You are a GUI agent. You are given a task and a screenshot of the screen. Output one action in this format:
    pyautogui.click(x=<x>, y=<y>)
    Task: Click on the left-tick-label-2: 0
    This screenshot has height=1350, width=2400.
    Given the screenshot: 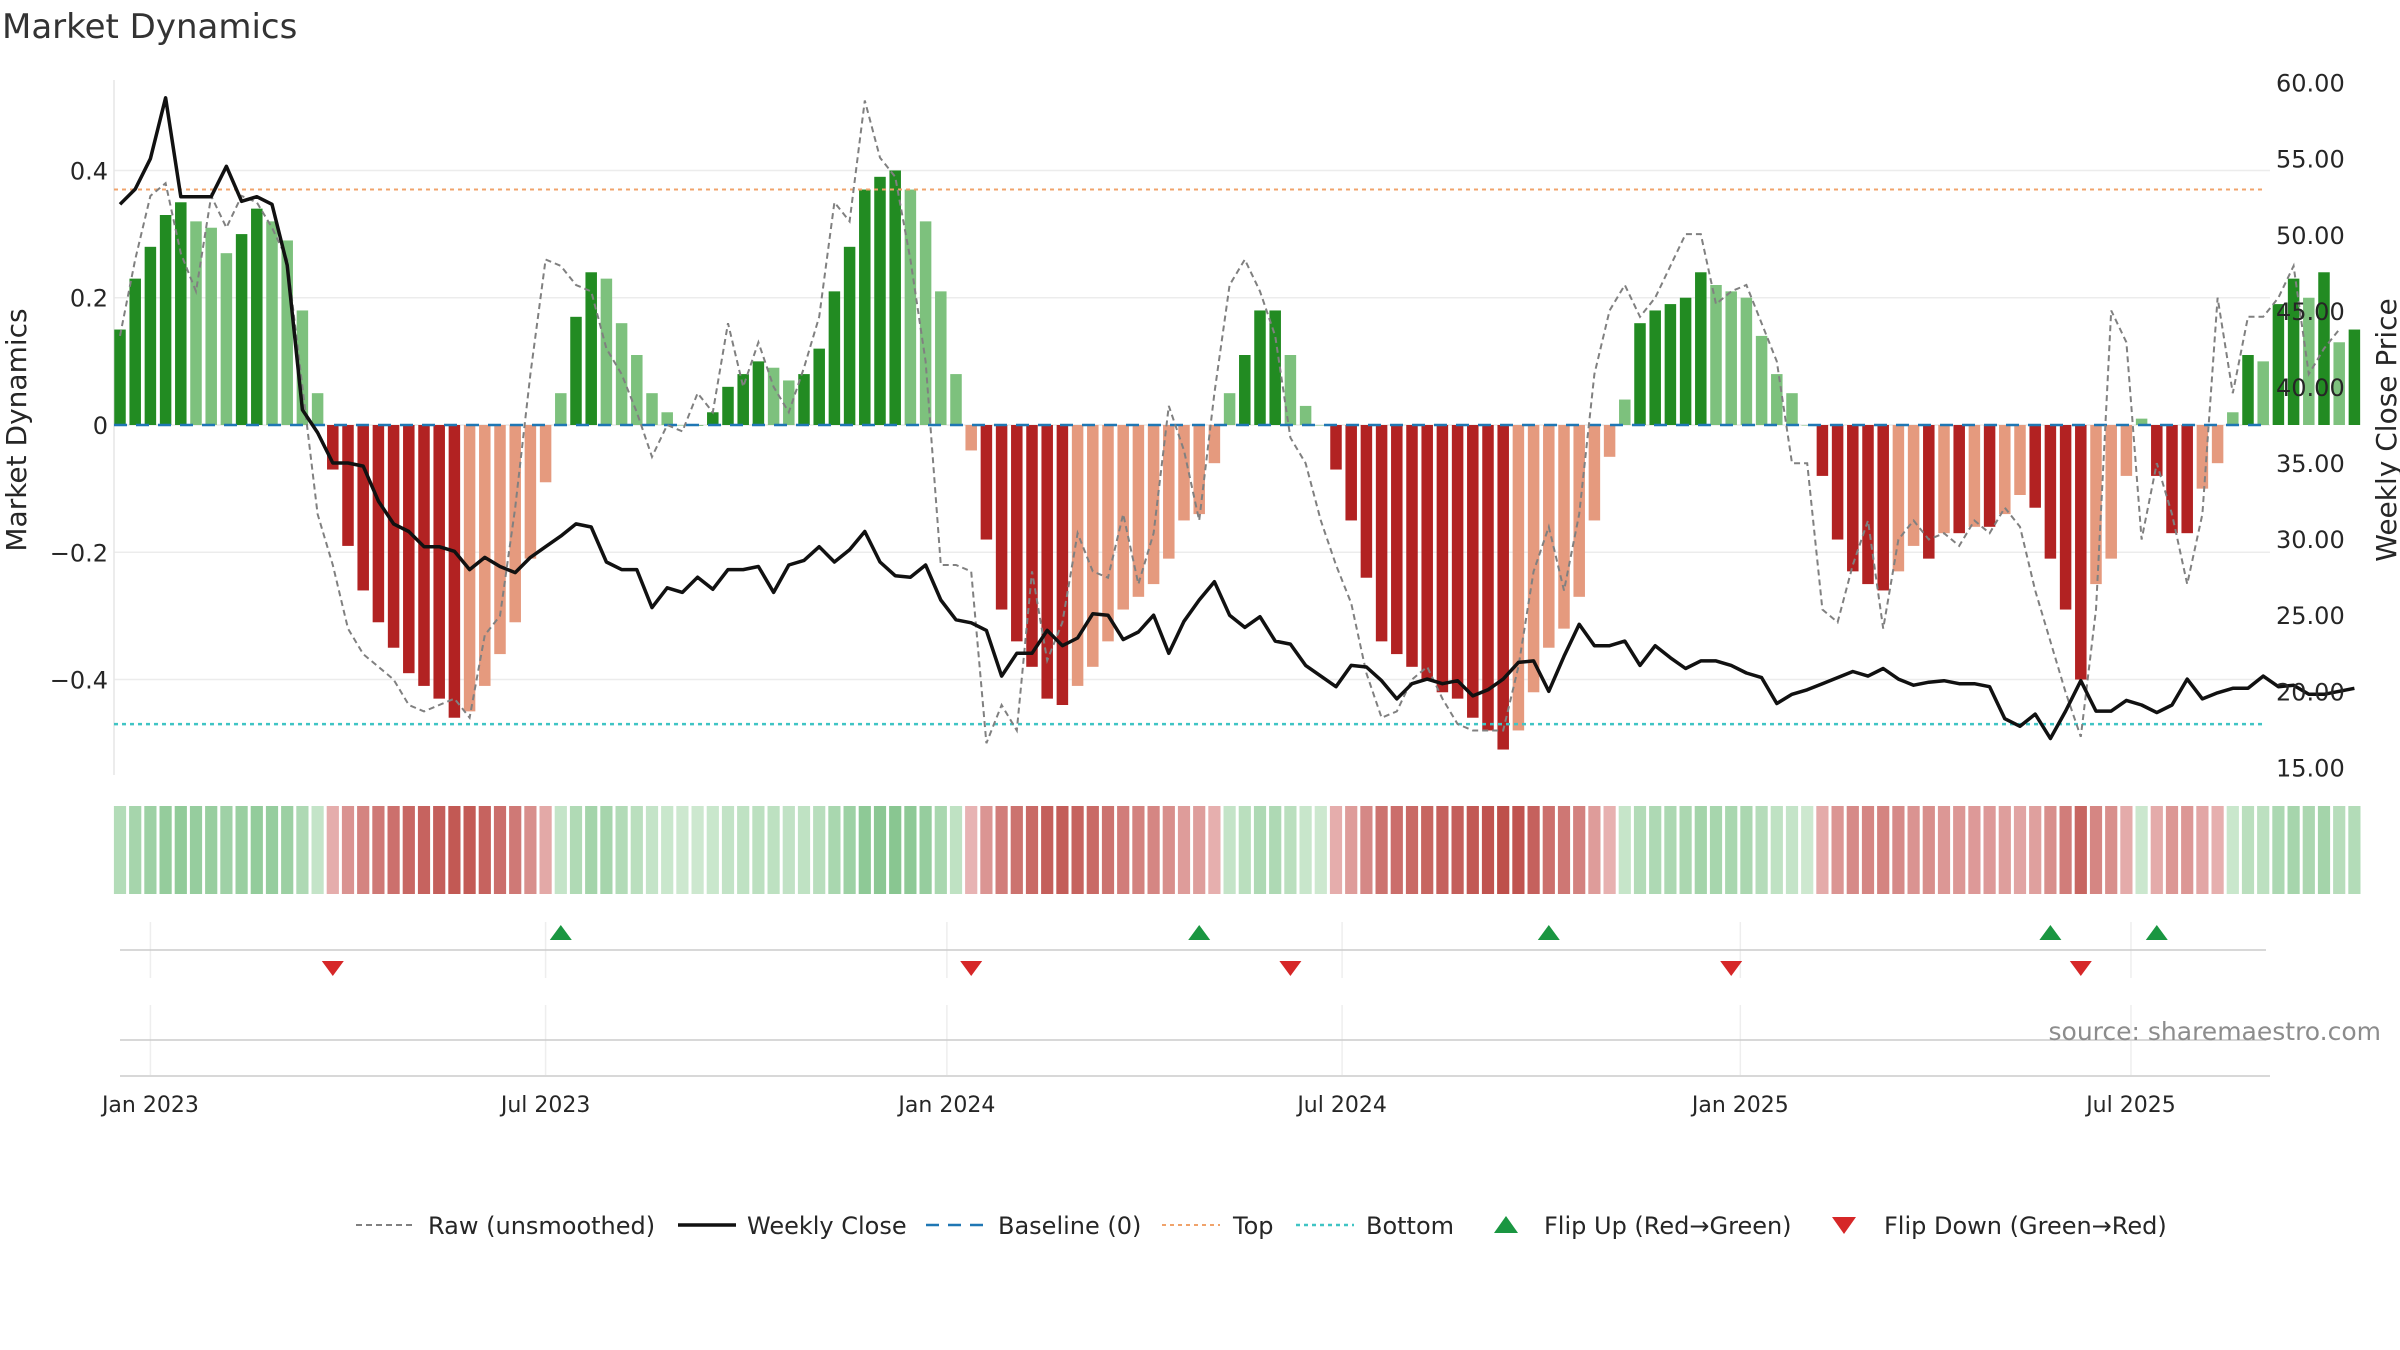 What is the action you would take?
    pyautogui.click(x=100, y=426)
    